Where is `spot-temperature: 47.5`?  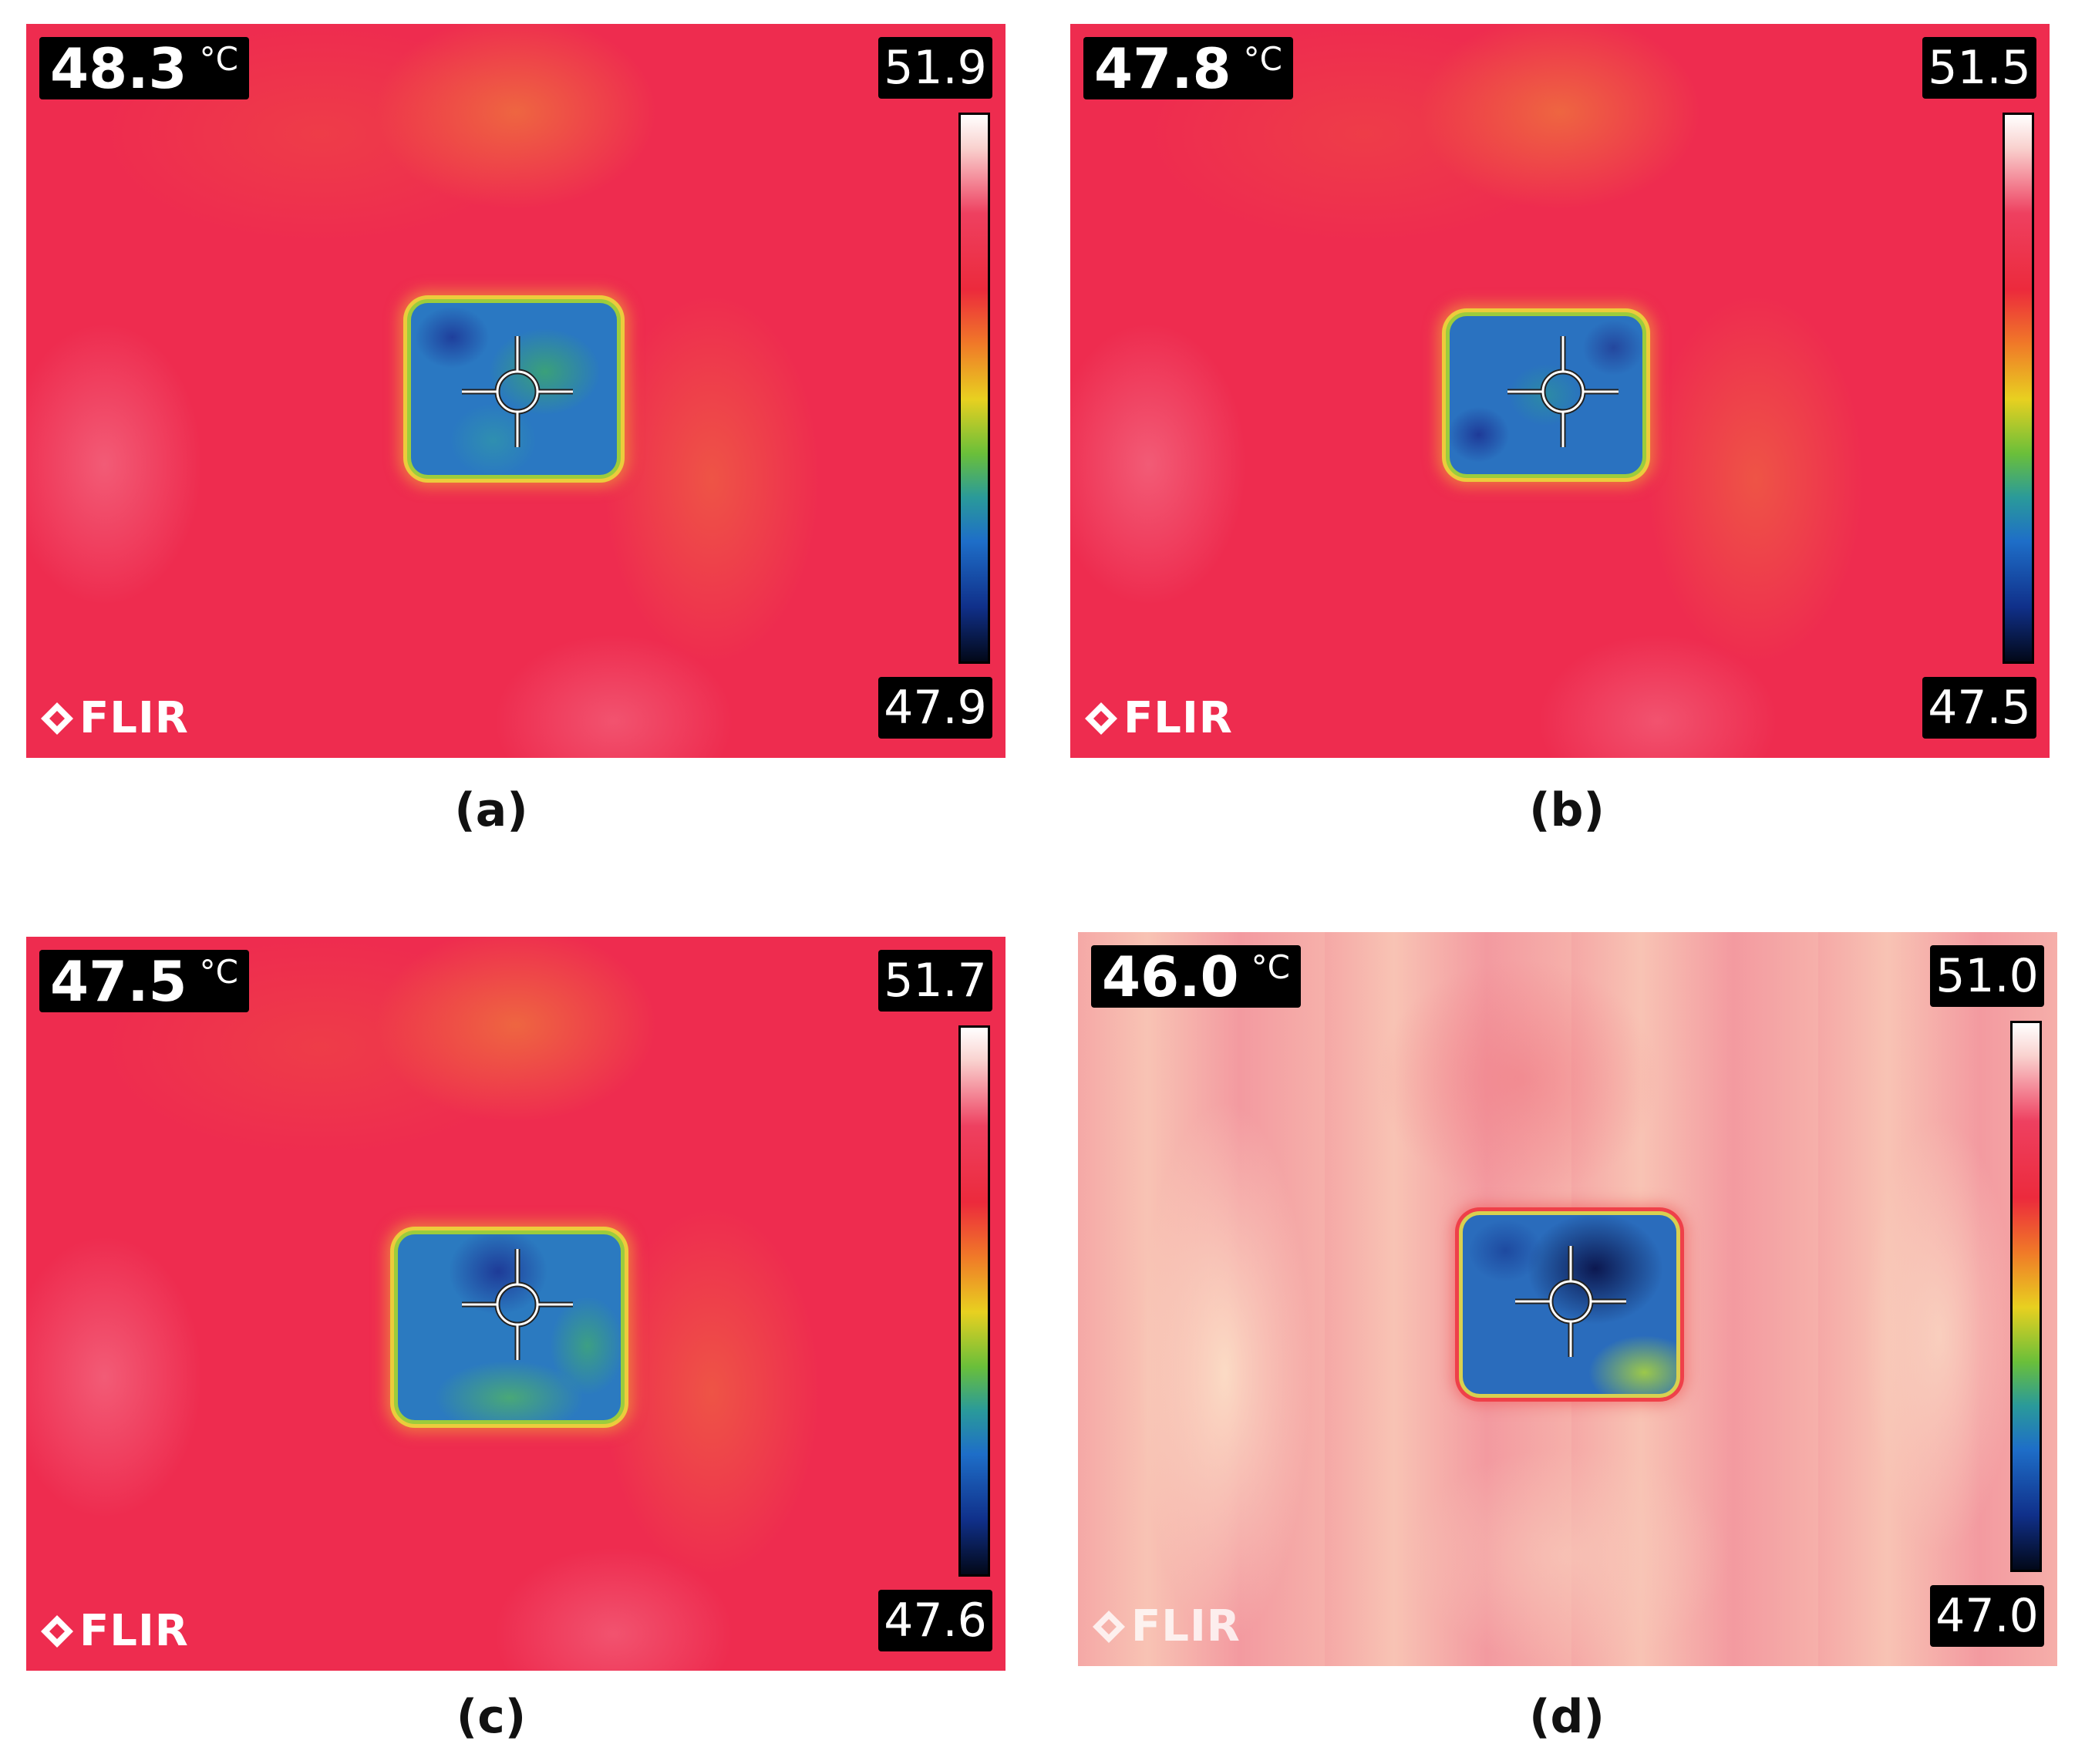
spot-temperature: 47.5 is located at coordinates (119, 981).